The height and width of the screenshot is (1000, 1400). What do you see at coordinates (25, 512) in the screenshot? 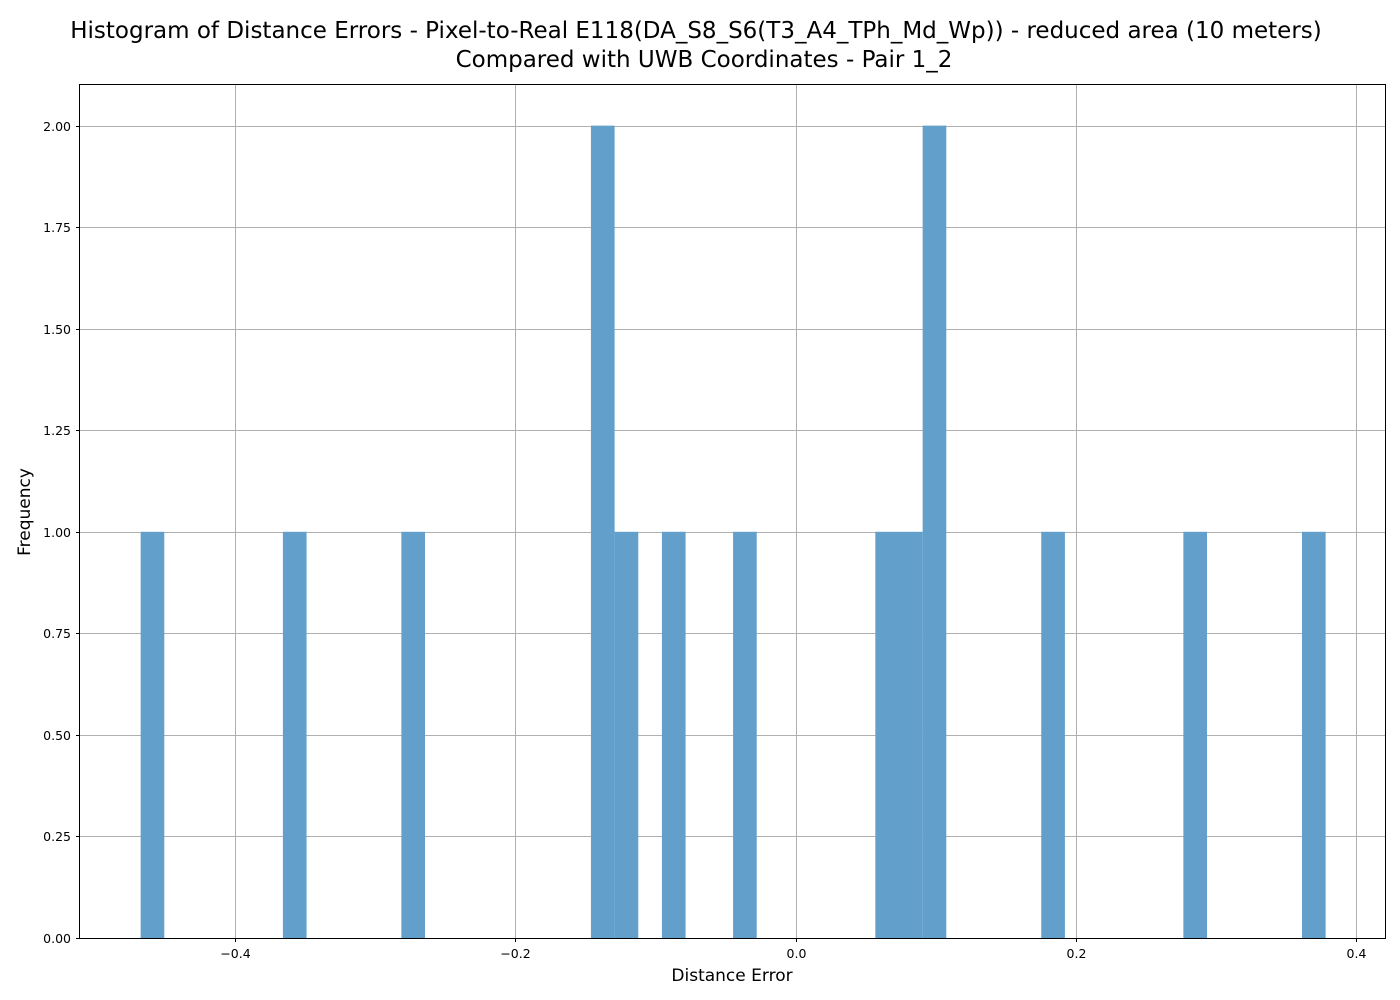
I see `y-axis-label: Frequency` at bounding box center [25, 512].